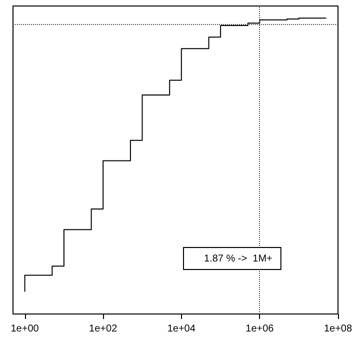 The width and height of the screenshot is (360, 340). Describe the element at coordinates (25, 329) in the screenshot. I see `x-tick-label: 1e+00` at that location.